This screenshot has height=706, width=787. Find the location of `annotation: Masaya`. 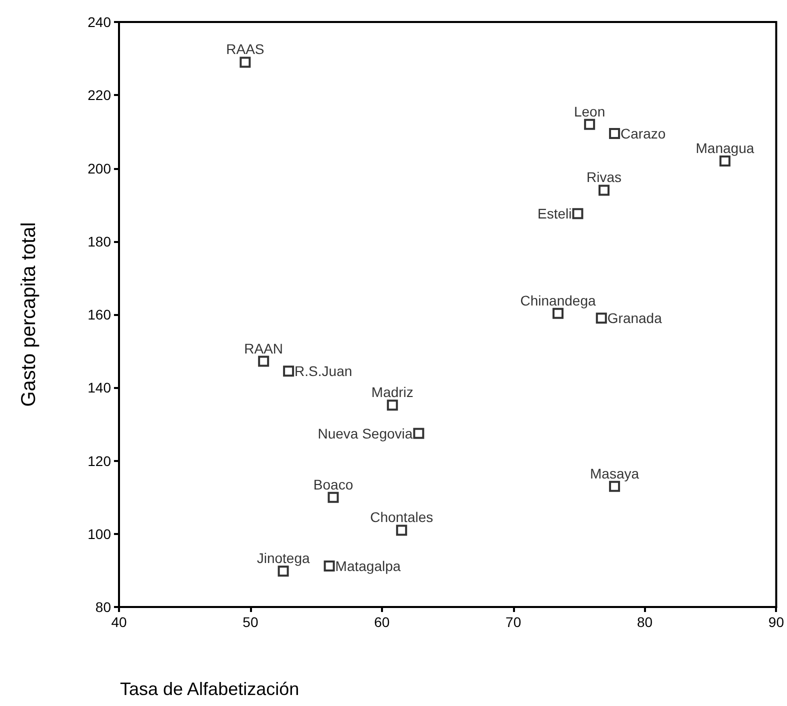

annotation: Masaya is located at coordinates (615, 473).